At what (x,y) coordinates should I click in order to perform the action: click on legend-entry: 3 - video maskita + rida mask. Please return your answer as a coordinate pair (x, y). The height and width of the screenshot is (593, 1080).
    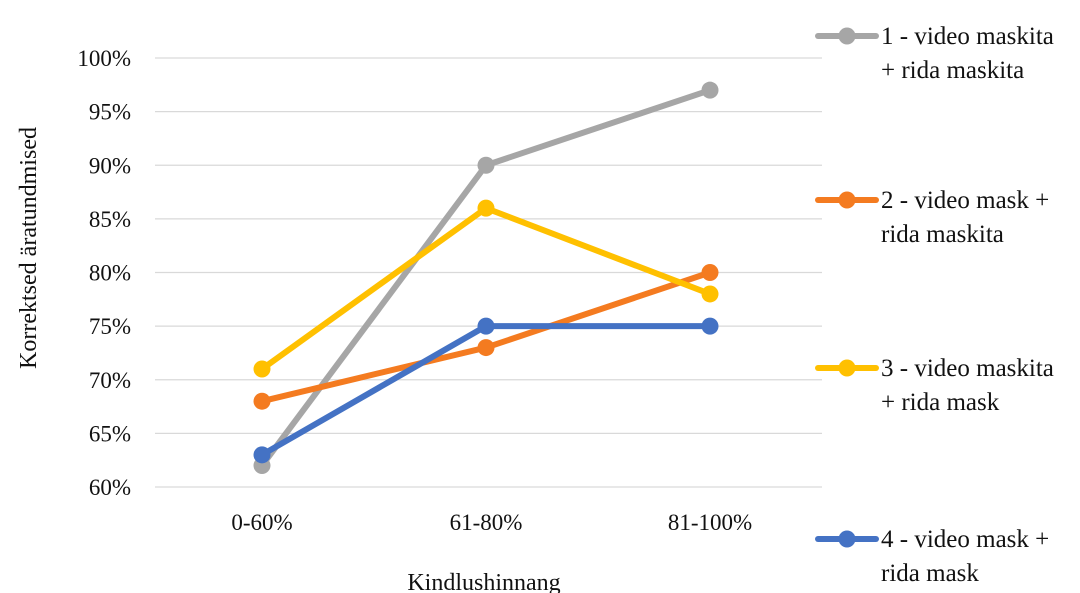
    Looking at the image, I should click on (934, 385).